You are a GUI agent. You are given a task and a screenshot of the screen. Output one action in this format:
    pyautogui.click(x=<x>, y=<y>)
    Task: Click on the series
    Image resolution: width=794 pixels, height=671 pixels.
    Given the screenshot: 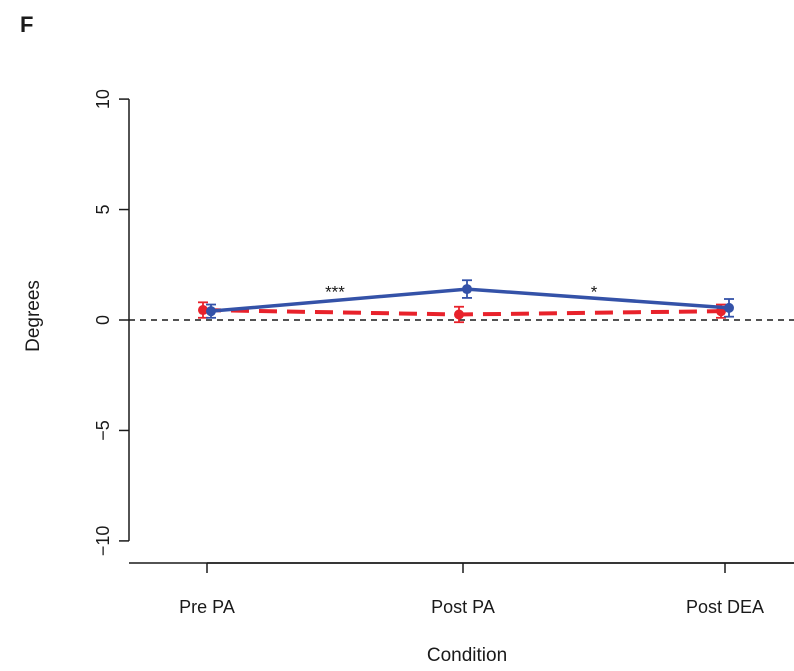 What is the action you would take?
    pyautogui.click(x=466, y=301)
    